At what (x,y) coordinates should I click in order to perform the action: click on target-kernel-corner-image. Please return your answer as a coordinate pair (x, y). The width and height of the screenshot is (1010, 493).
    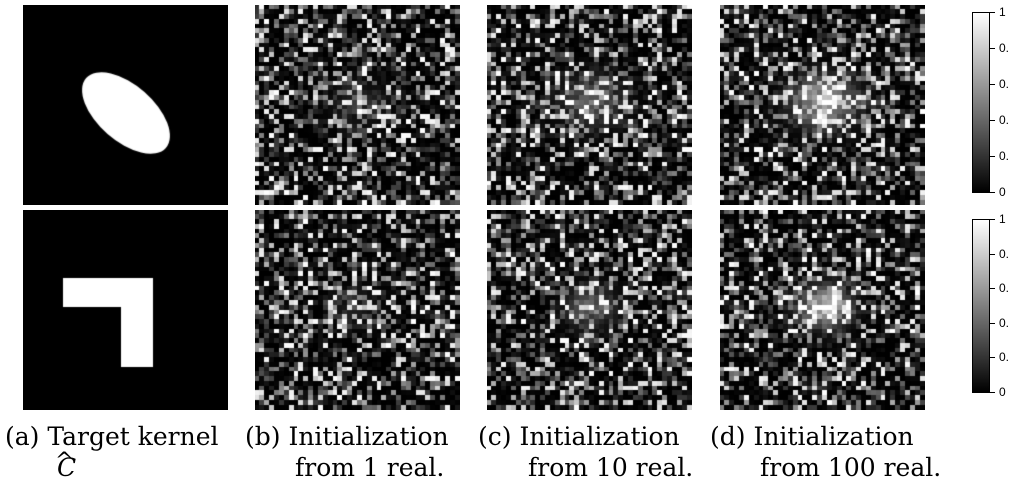
    Looking at the image, I should click on (125, 310).